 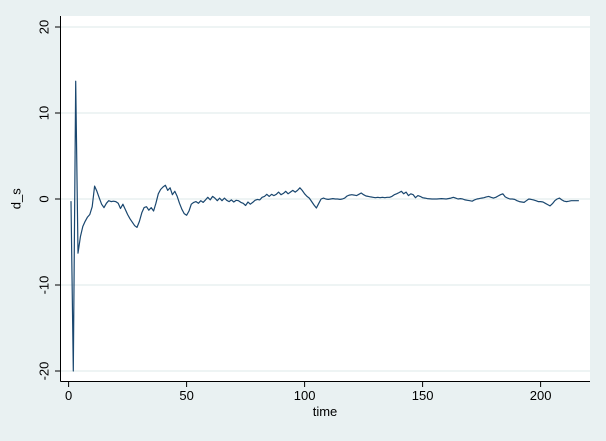 I want to click on y-tick-label: -20, so click(x=44, y=371).